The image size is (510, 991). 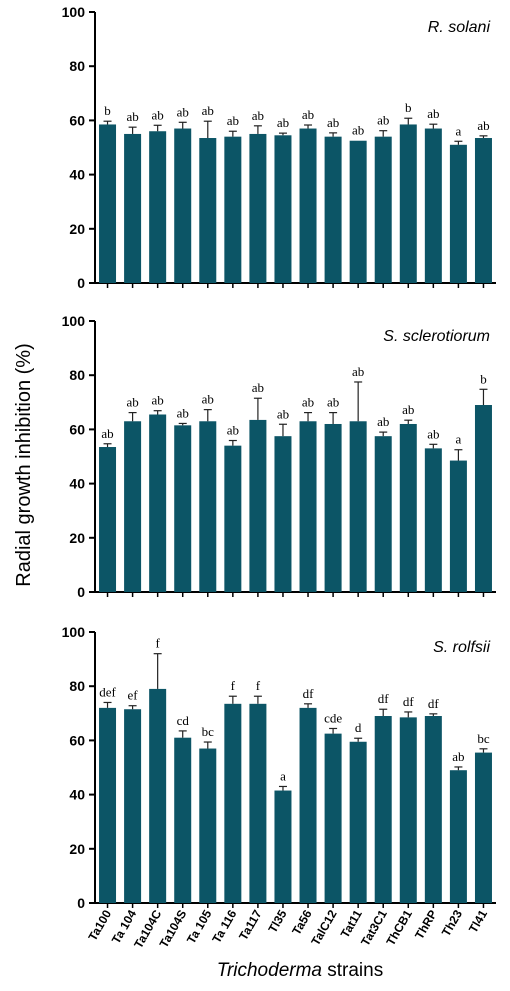 What do you see at coordinates (77, 740) in the screenshot?
I see `y-tick-label: 60` at bounding box center [77, 740].